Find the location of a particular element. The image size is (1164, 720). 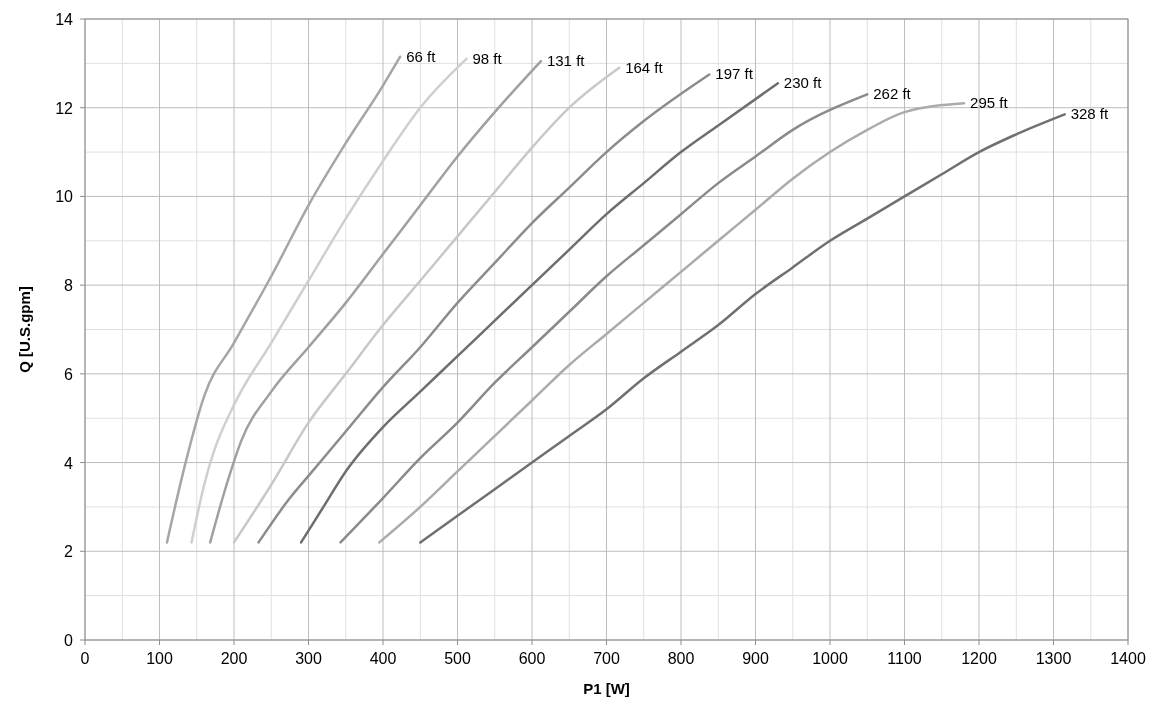

x-tick-label: 1400 is located at coordinates (1128, 658).